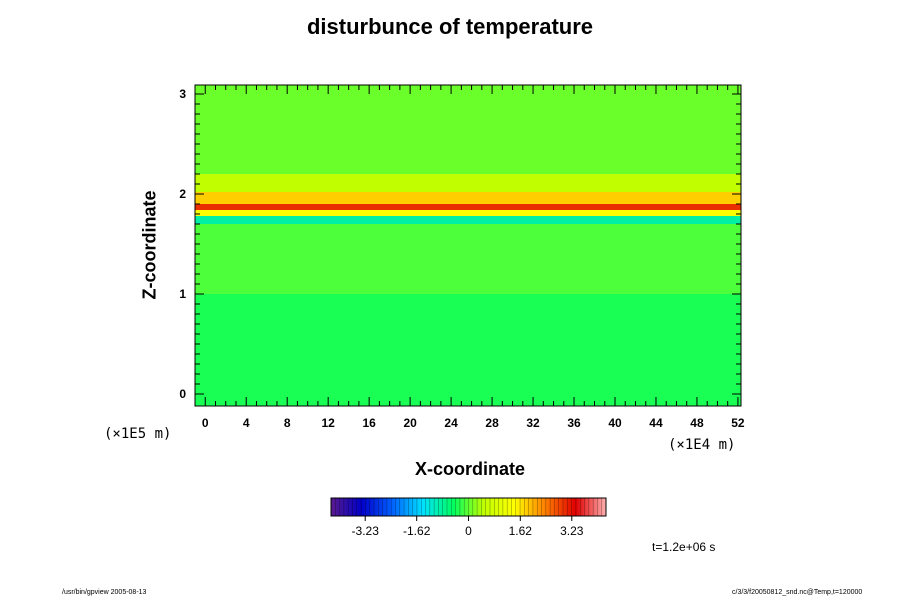 This screenshot has height=600, width=900. What do you see at coordinates (287, 423) in the screenshot?
I see `x-tick-label: 8` at bounding box center [287, 423].